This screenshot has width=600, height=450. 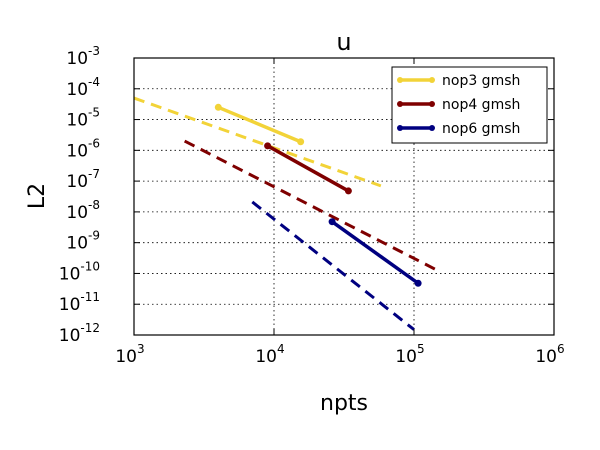 What do you see at coordinates (37, 196) in the screenshot?
I see `y-axis-label: L2` at bounding box center [37, 196].